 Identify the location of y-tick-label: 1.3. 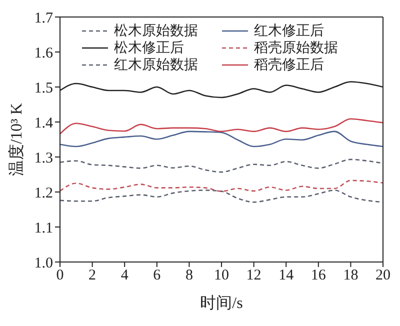
(43, 158).